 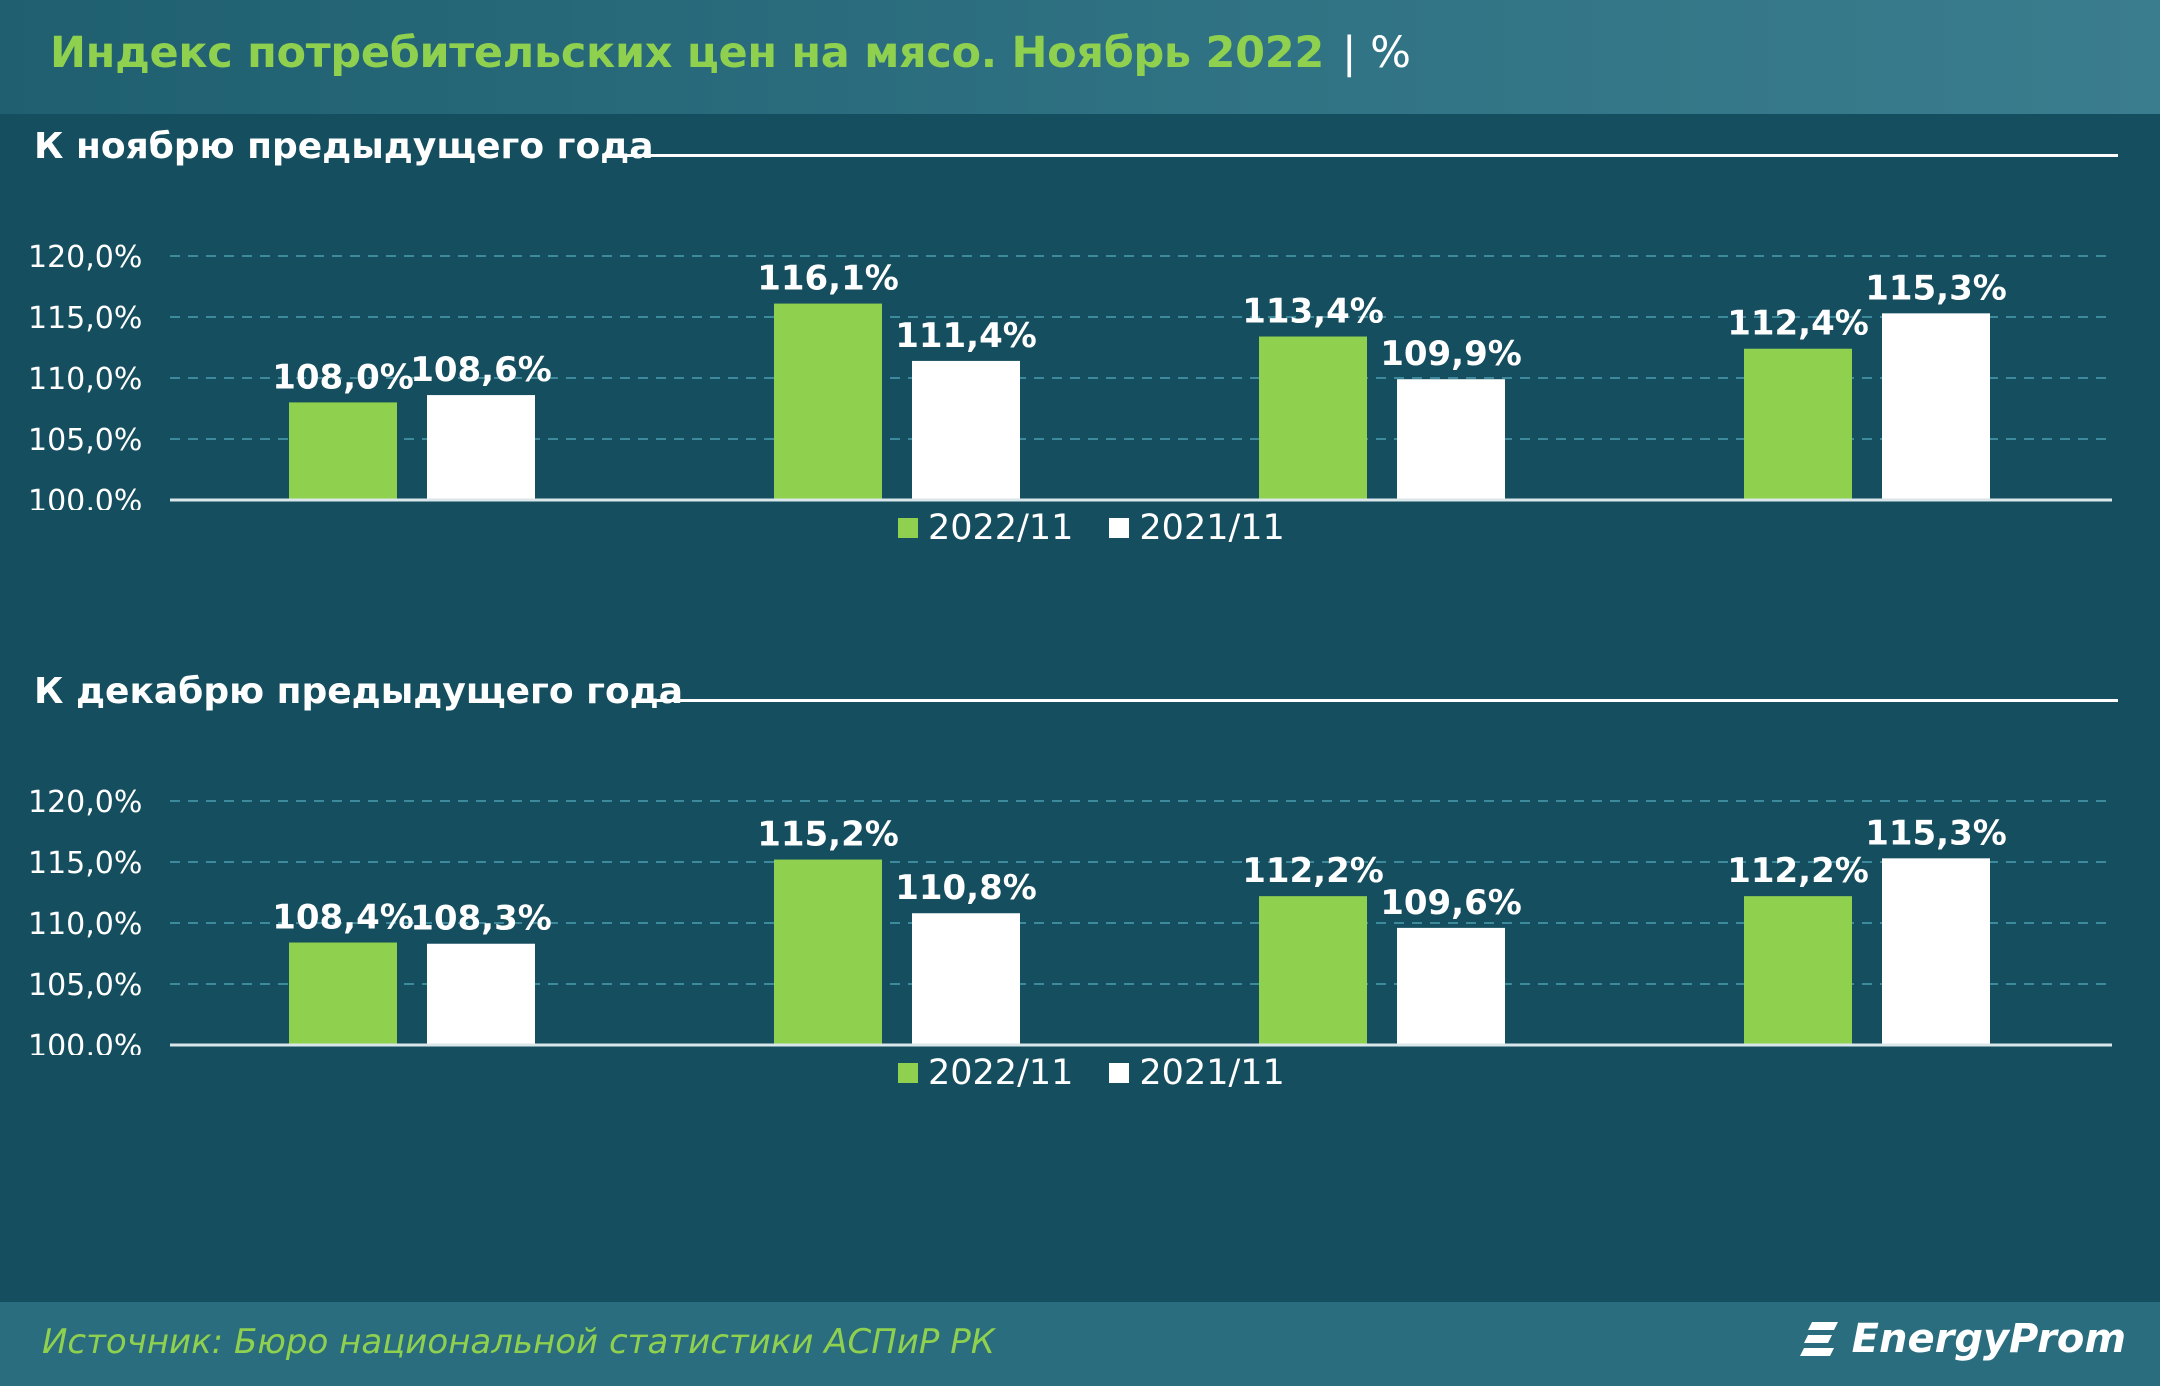 I want to click on energyprom-logo: EnergyProm, so click(x=1962, y=1339).